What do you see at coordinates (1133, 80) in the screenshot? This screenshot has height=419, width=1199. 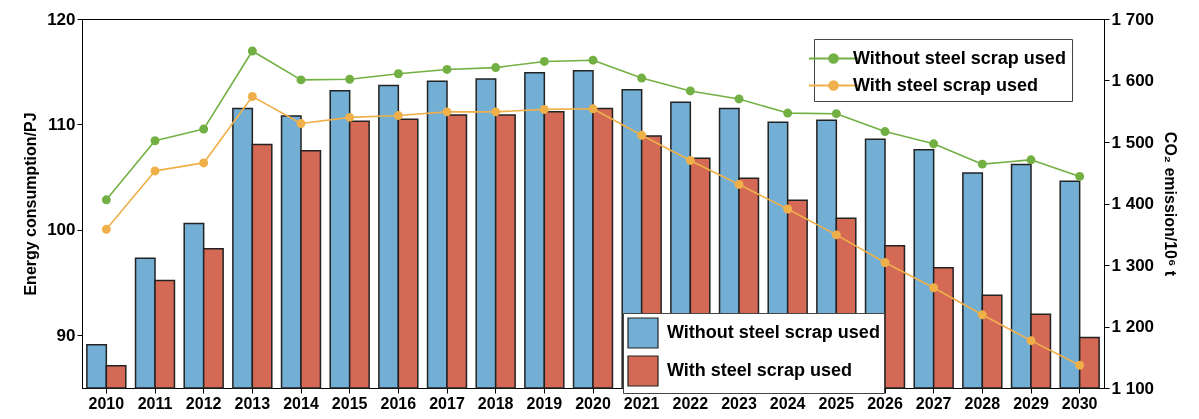 I see `y2-tick-label: 1 600` at bounding box center [1133, 80].